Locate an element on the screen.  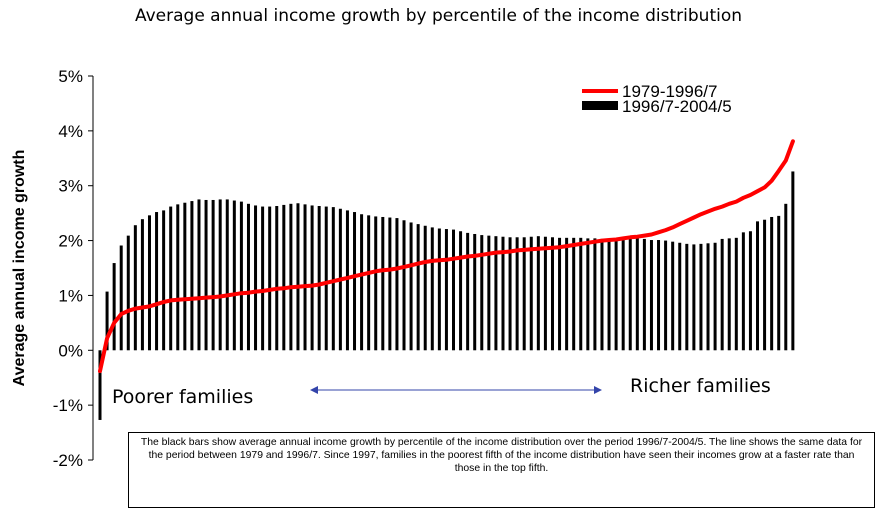
annotations: Poorer families Richer families is located at coordinates (441, 391).